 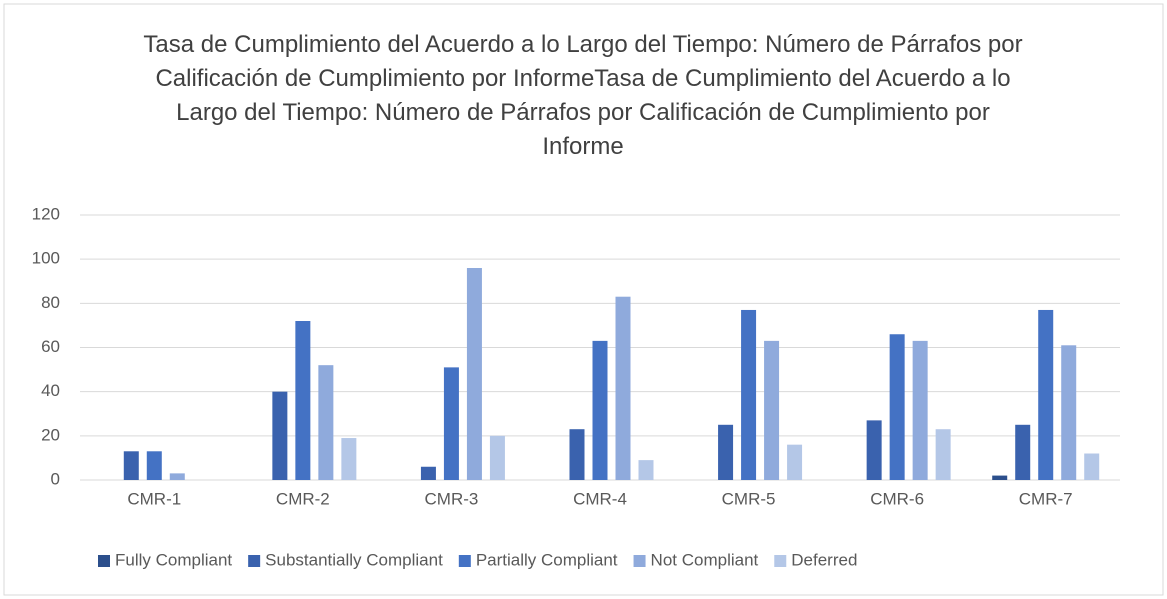 What do you see at coordinates (897, 498) in the screenshot?
I see `x-tick-label: CMR-6` at bounding box center [897, 498].